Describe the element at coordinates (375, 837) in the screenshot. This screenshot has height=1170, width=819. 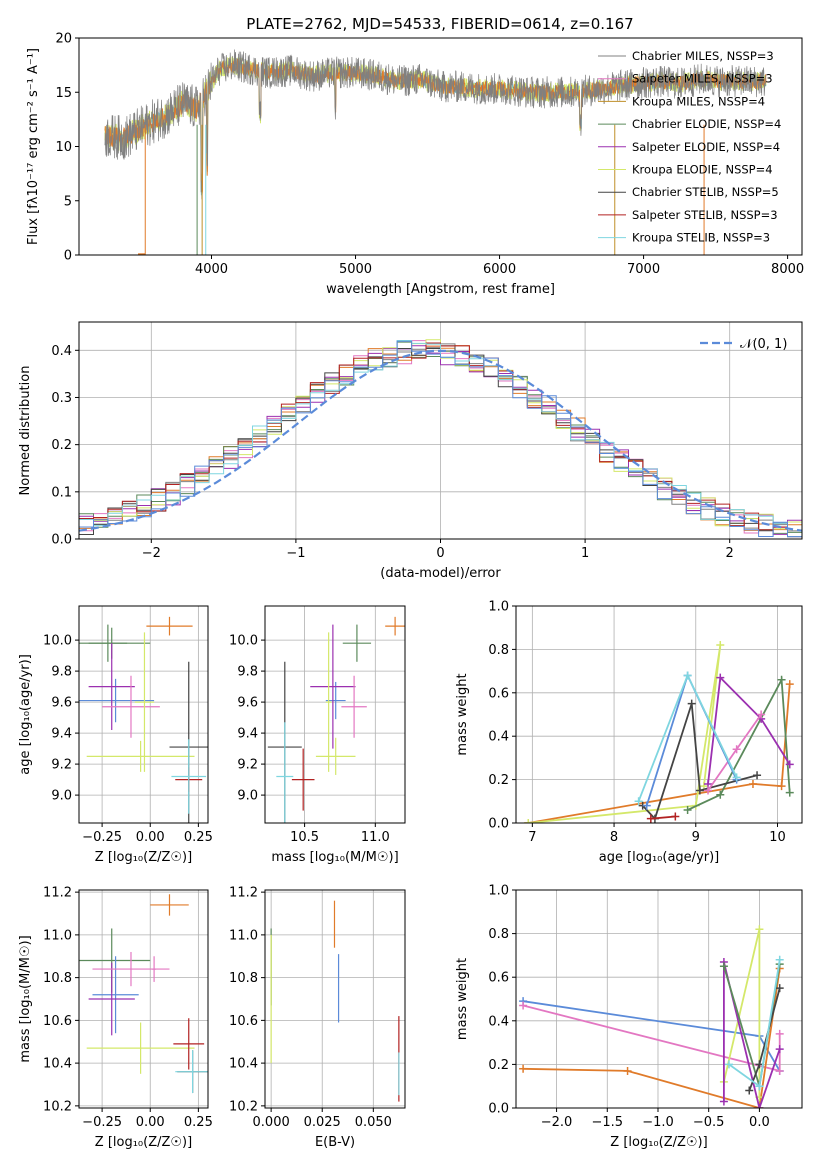
I see `x-tick-label: 11.0` at that location.